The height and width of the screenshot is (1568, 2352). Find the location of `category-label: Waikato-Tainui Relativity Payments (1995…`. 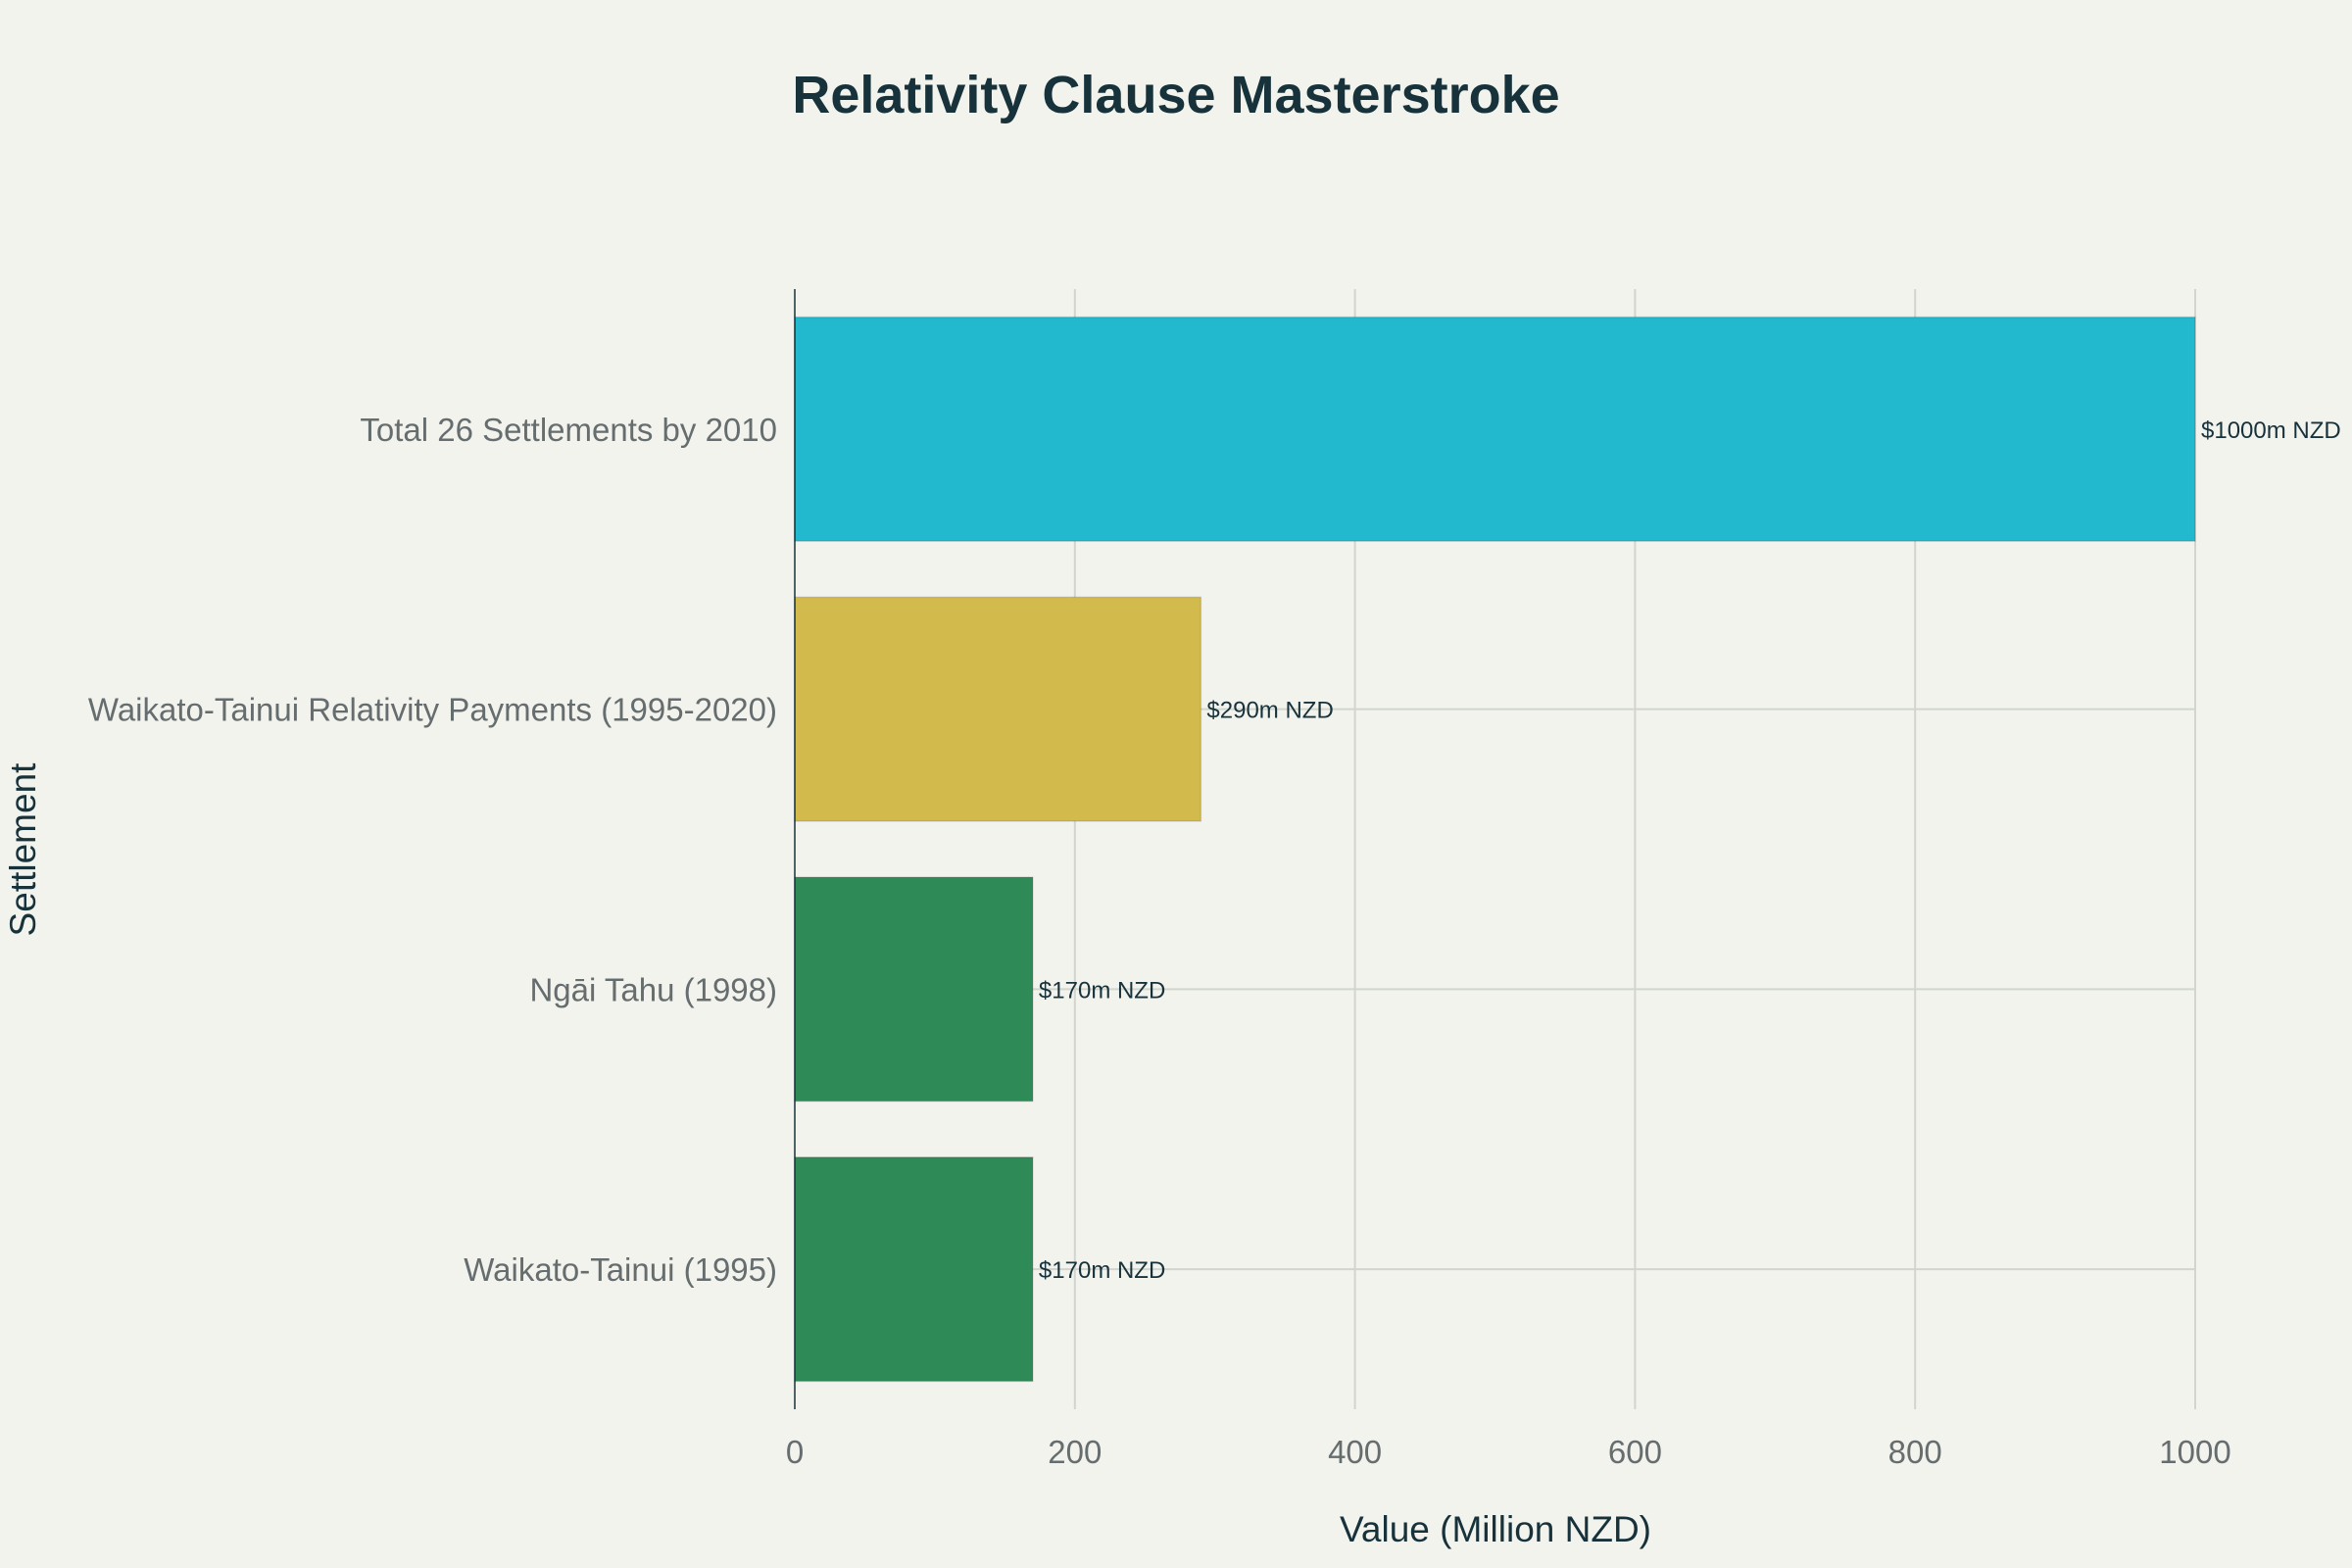

category-label: Waikato-Tainui Relativity Payments (1995… is located at coordinates (432, 710).